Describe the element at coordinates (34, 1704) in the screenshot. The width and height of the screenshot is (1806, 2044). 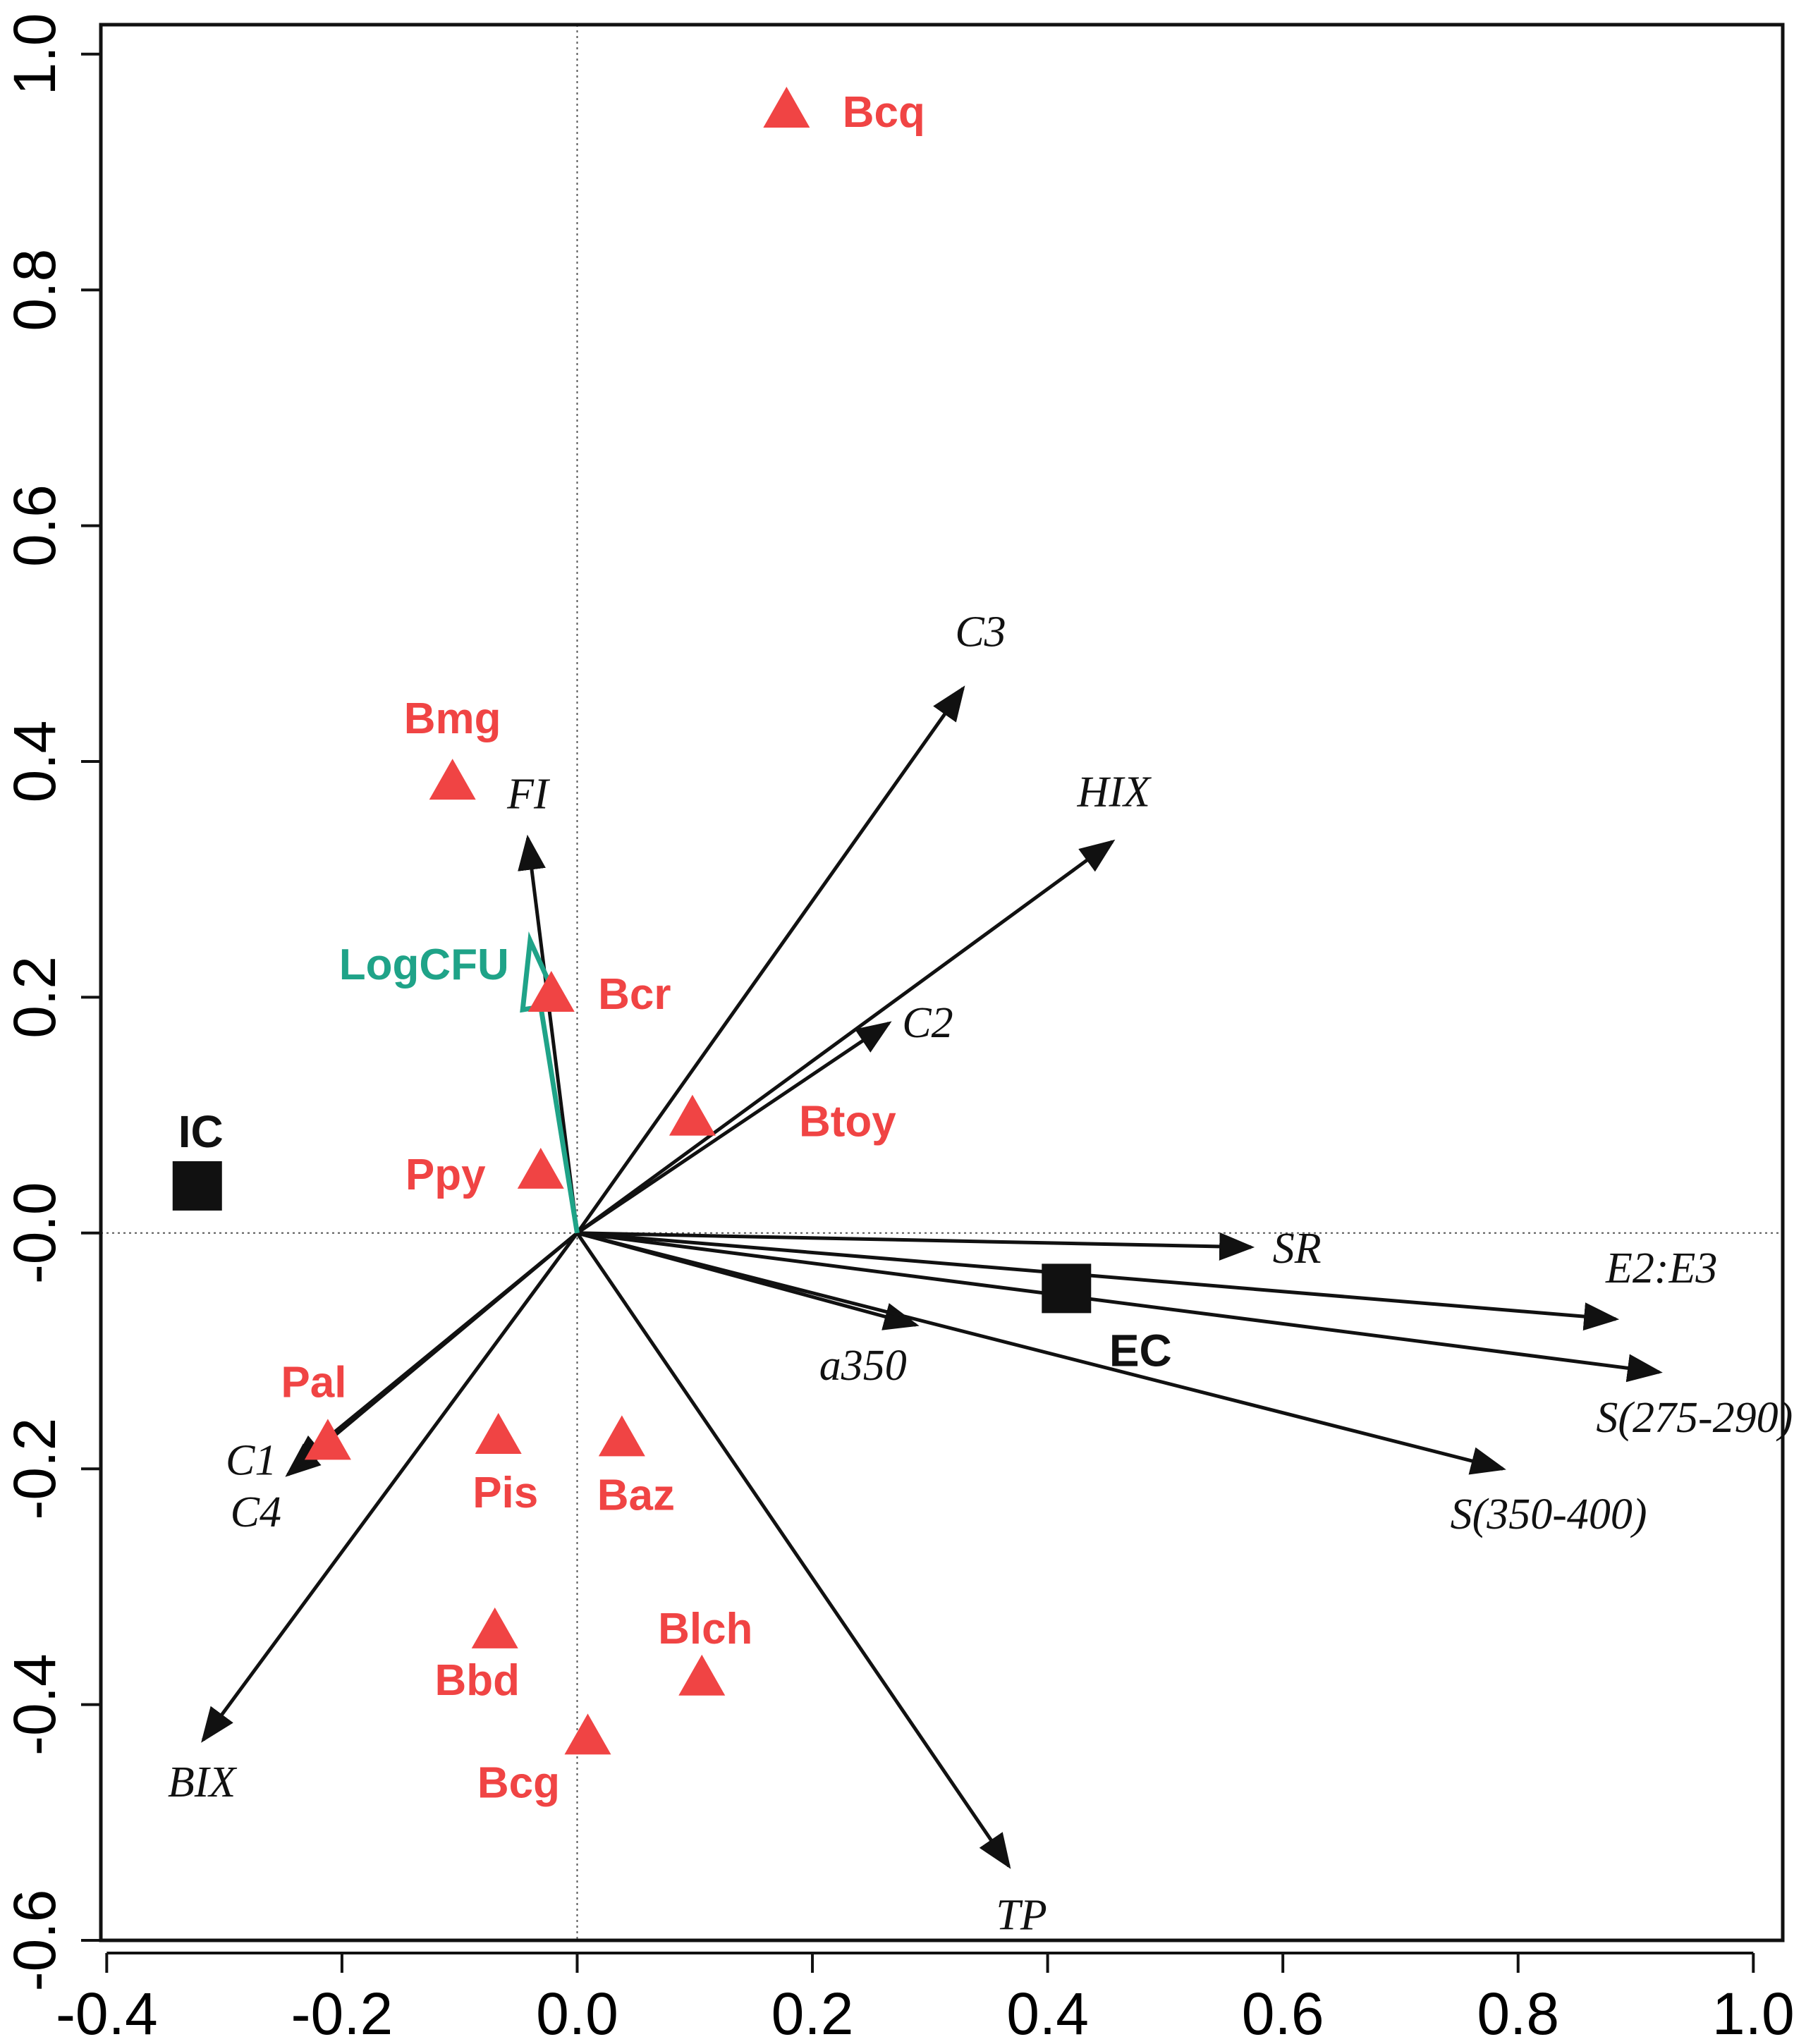
I see `y-tick-label: -0.4` at that location.